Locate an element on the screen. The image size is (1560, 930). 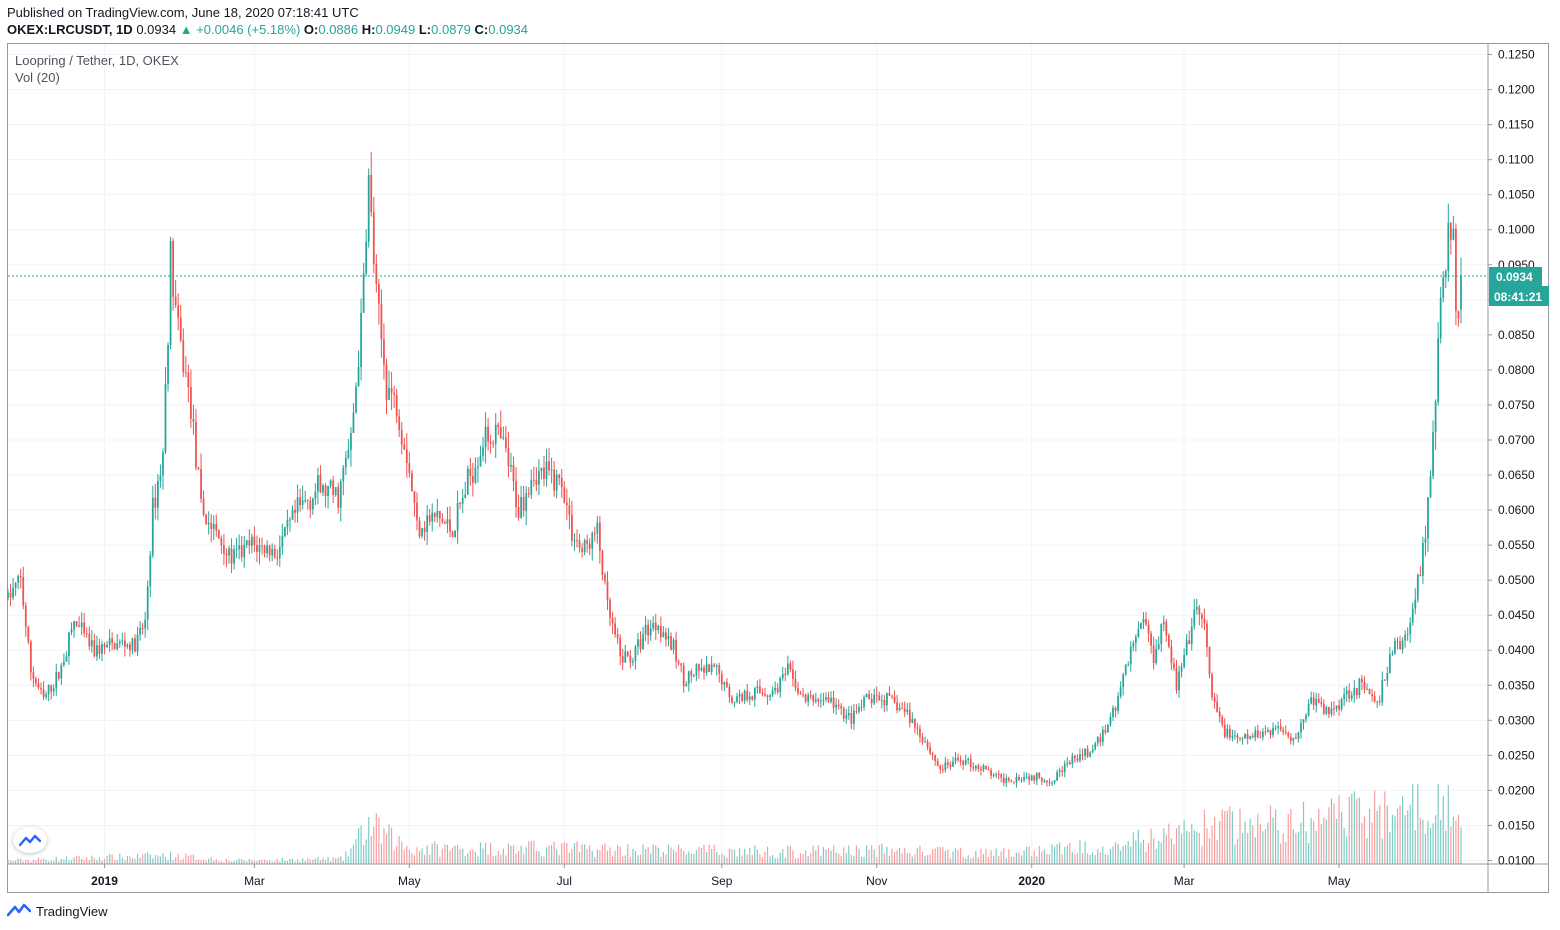
price-tick-label: 0.1100 is located at coordinates (1516, 160).